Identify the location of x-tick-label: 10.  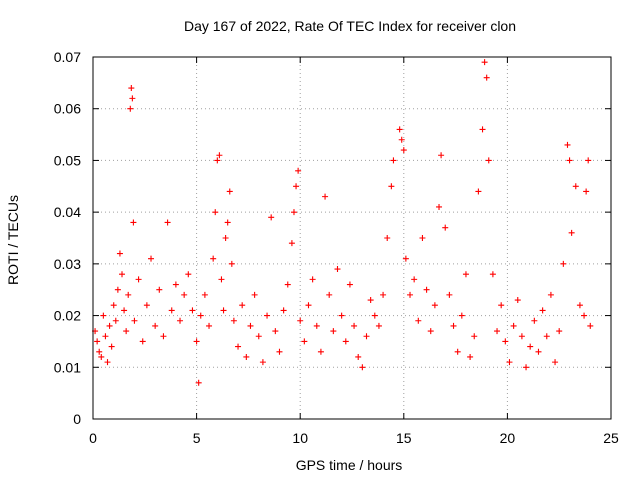
(300, 438).